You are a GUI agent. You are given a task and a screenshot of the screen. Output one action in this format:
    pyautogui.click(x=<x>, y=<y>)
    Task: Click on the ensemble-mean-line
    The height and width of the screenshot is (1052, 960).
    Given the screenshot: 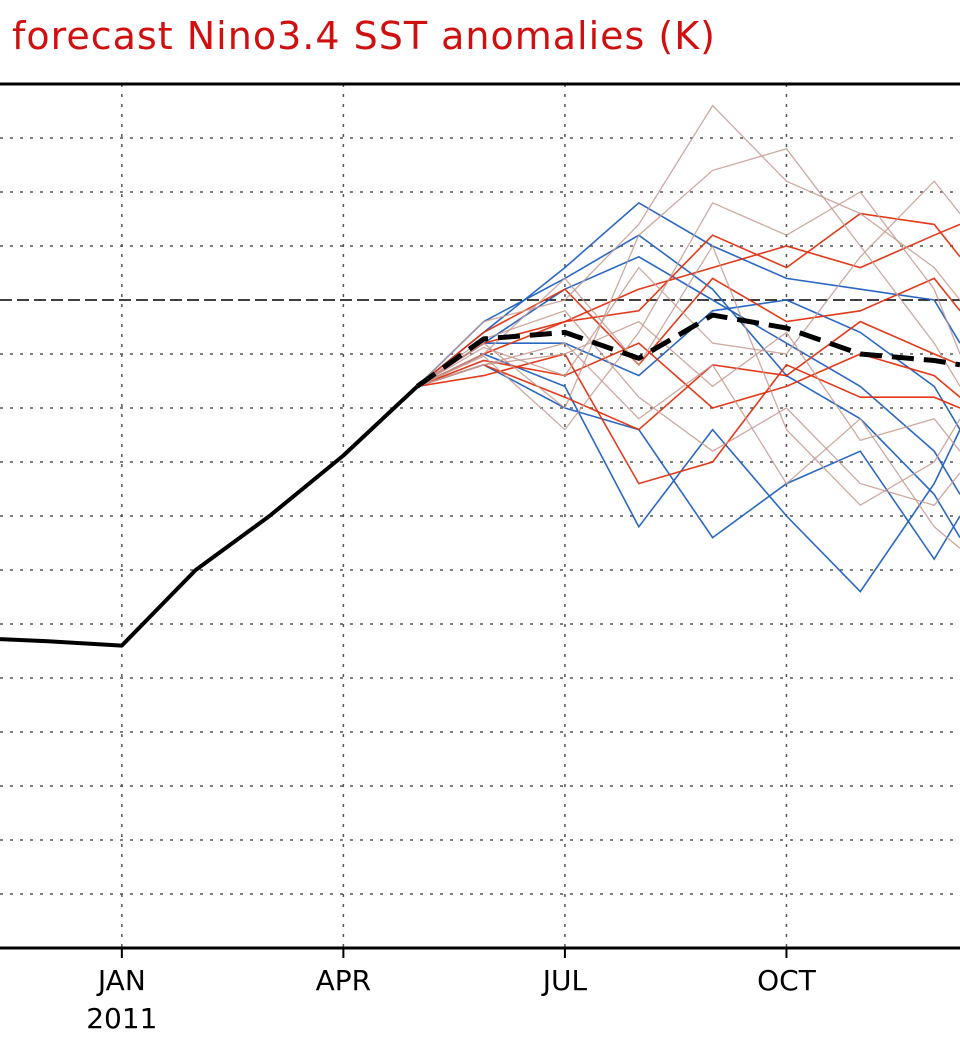 What is the action you would take?
    pyautogui.click(x=687, y=350)
    